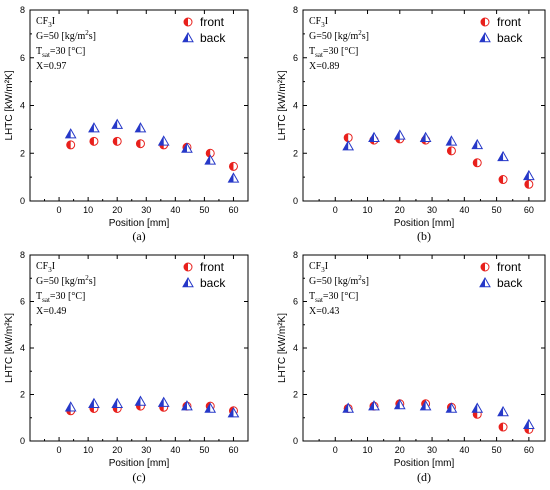  What do you see at coordinates (51, 66) in the screenshot?
I see `annotation-quality: X=0.97` at bounding box center [51, 66].